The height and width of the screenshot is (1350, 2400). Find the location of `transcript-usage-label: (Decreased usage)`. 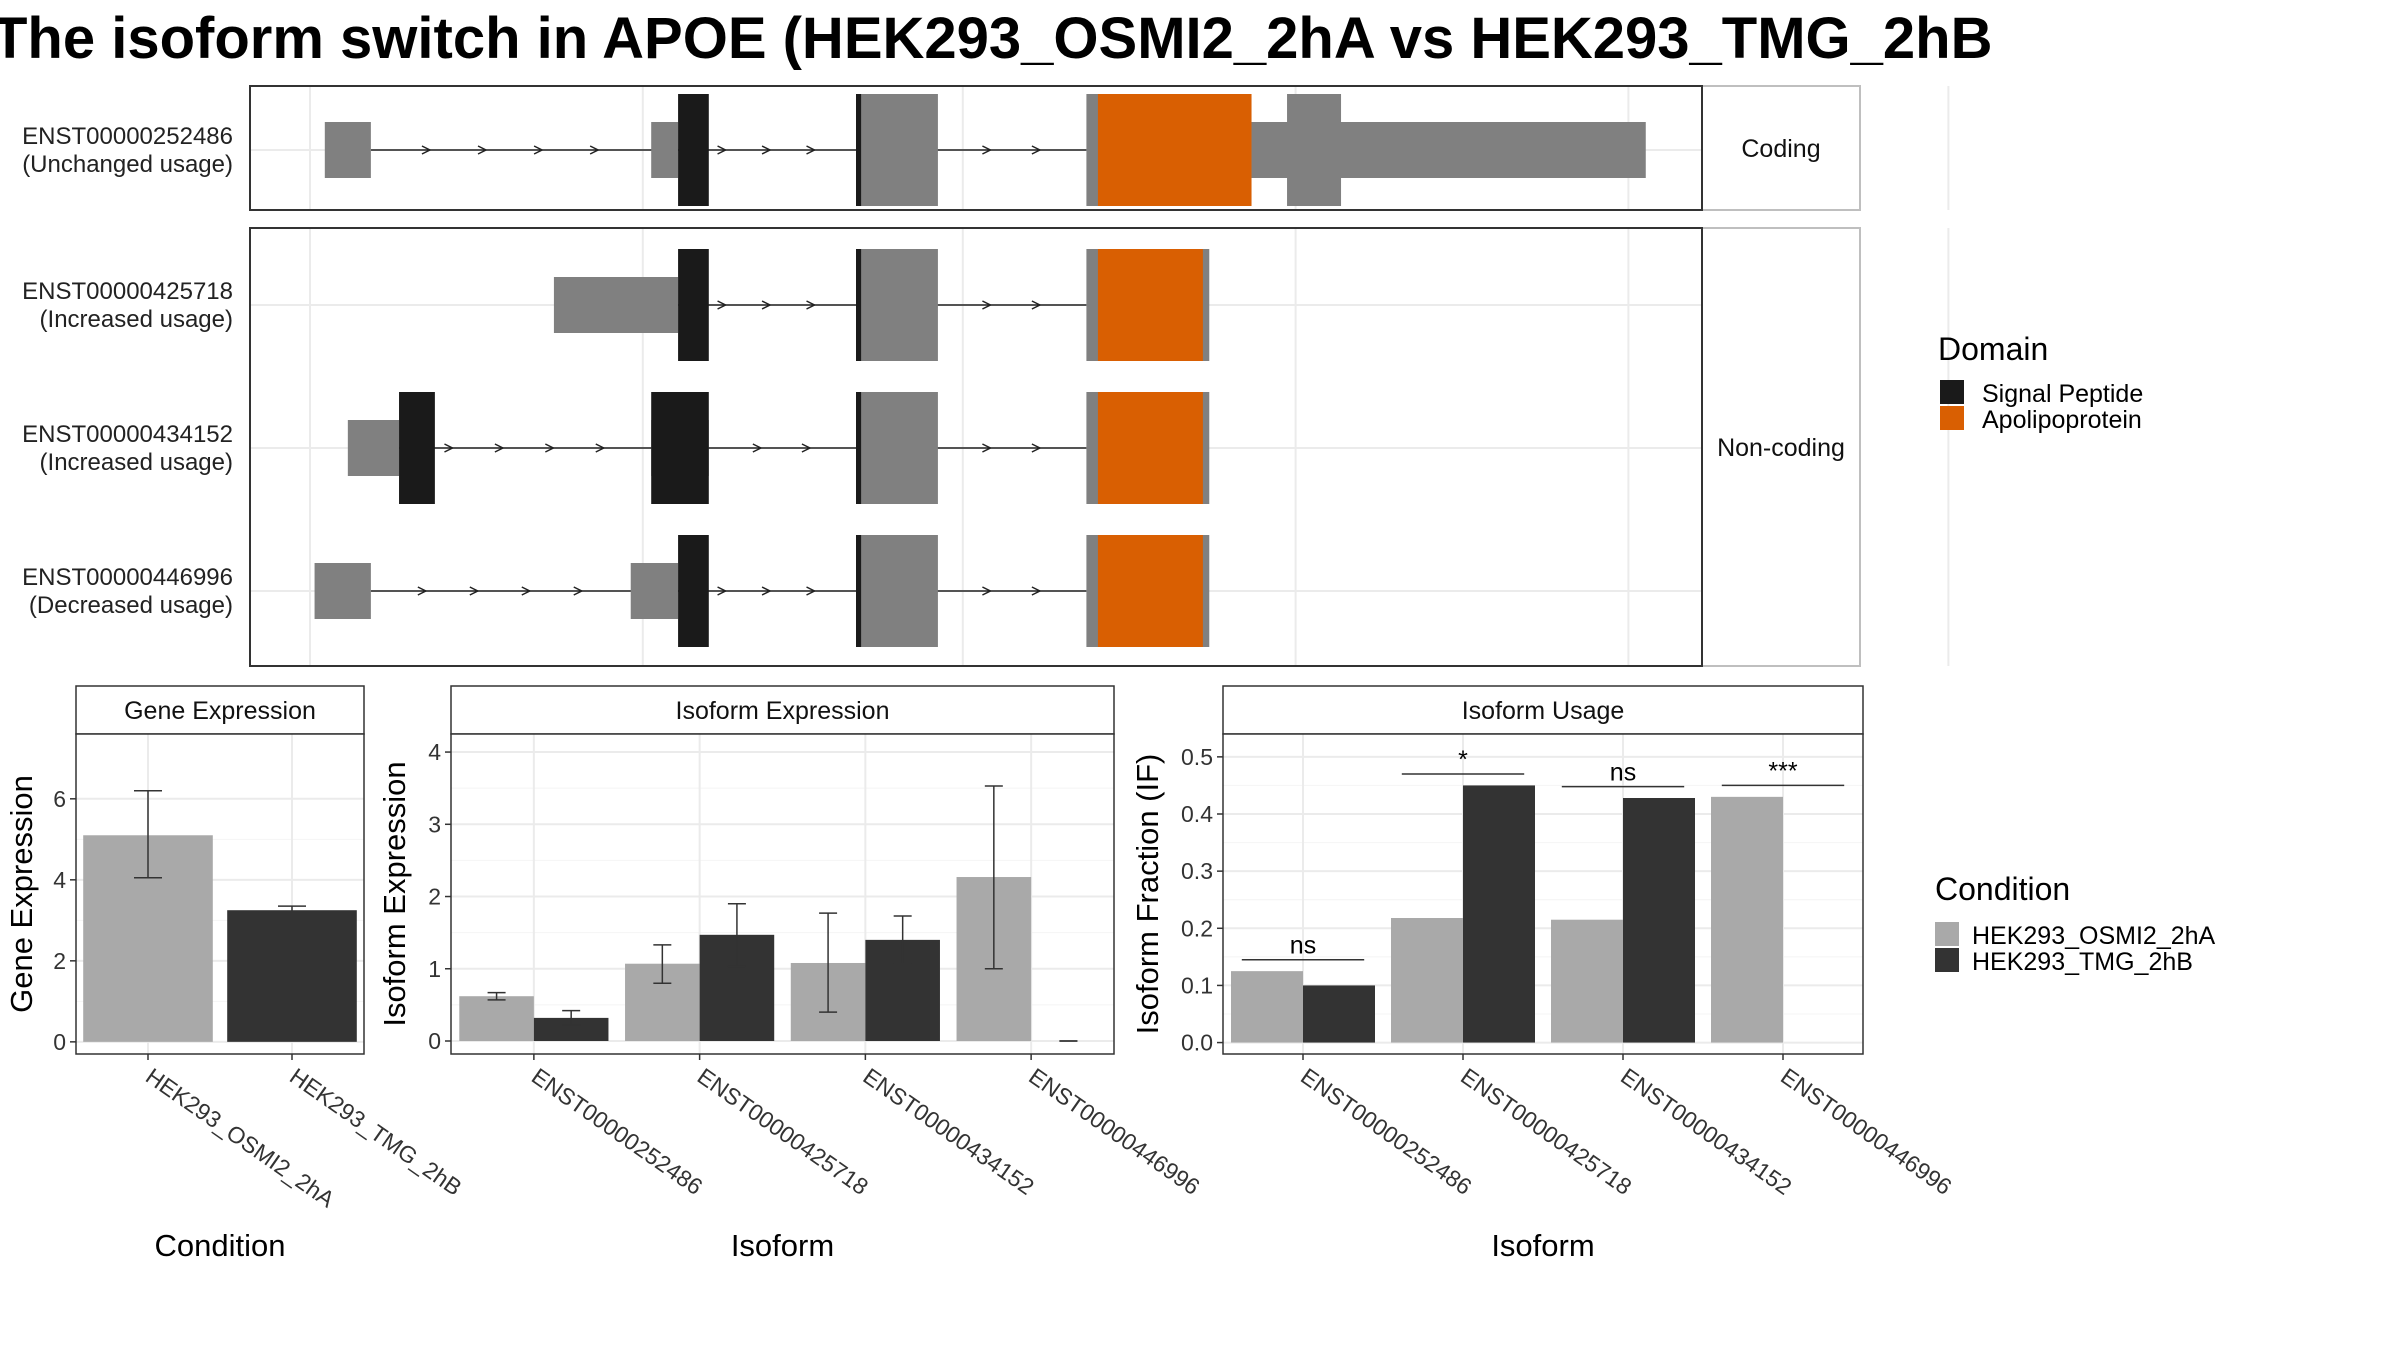

transcript-usage-label: (Decreased usage) is located at coordinates (131, 605).